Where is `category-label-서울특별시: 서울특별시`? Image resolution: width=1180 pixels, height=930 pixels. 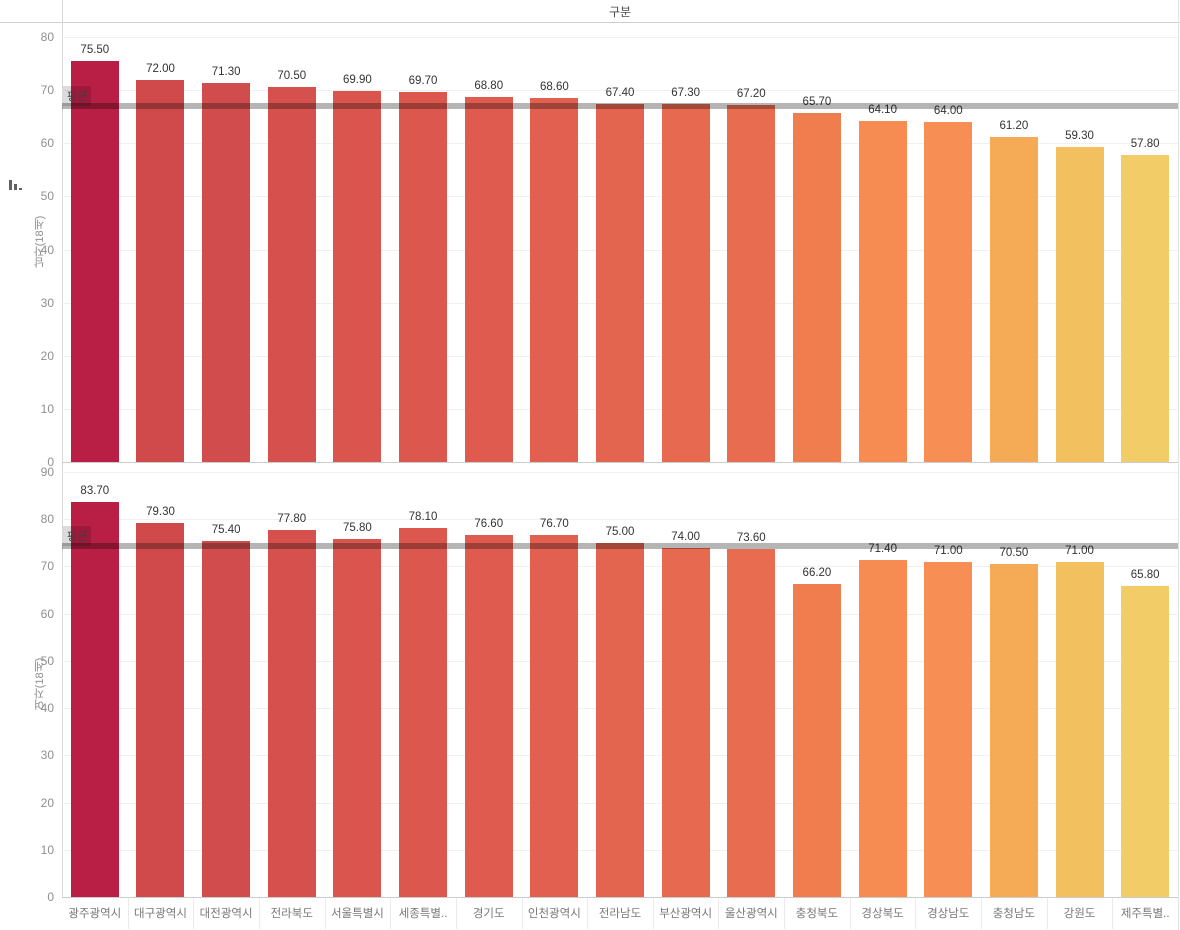
category-label-서울특별시: 서울특별시 is located at coordinates (357, 914).